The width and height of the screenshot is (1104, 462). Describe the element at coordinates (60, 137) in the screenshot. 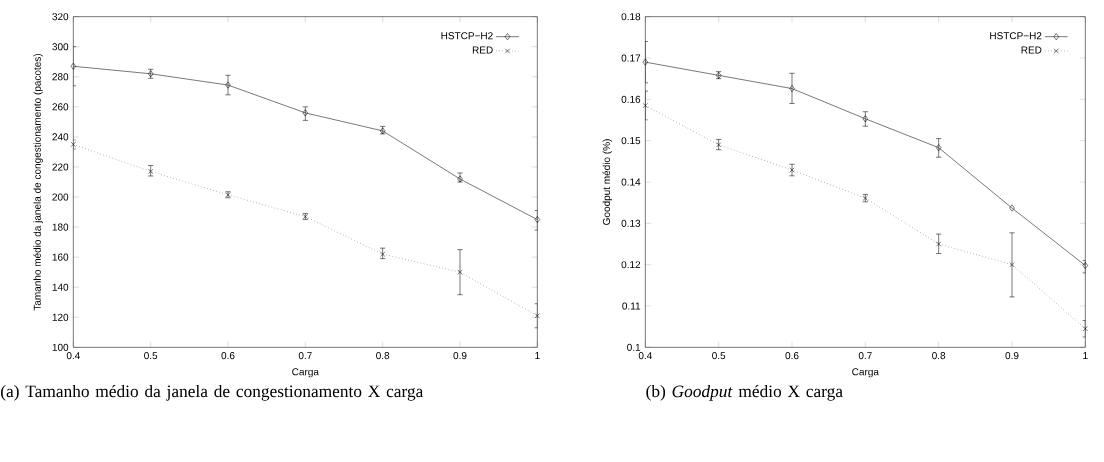

I see `y-tick-label: 240` at that location.